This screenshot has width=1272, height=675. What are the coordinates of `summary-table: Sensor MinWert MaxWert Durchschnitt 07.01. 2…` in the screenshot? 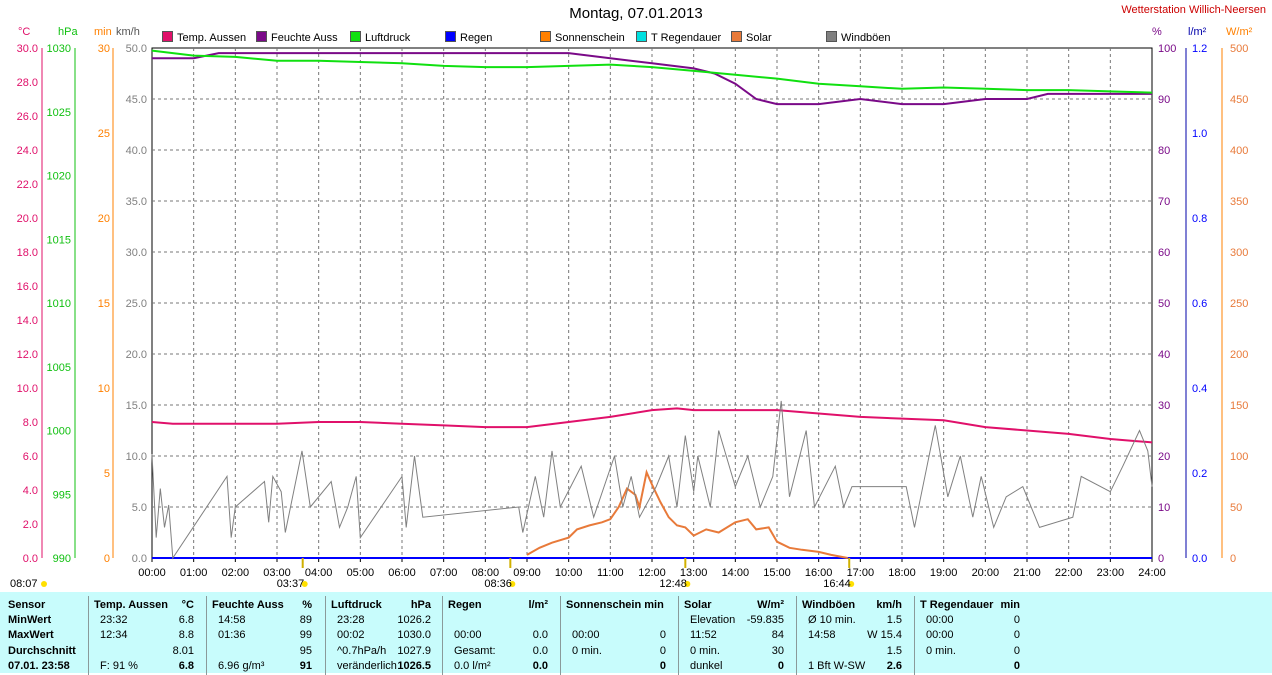 It's located at (636, 633).